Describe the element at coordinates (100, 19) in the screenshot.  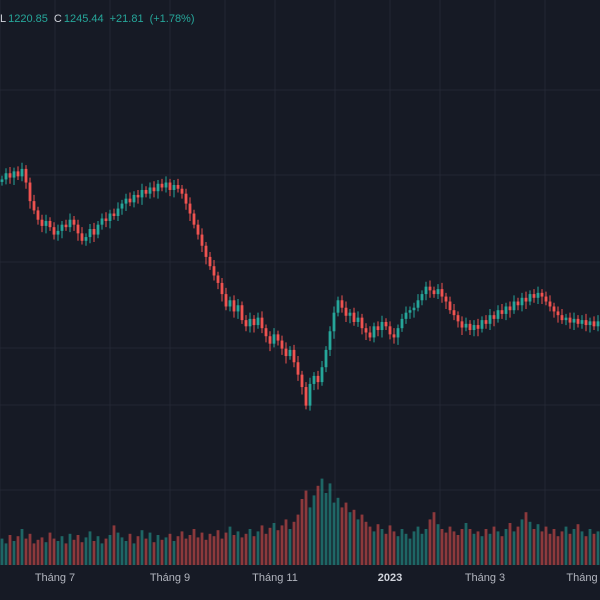
I see `ohlc-readout: L 1220.85 C 1245.44 +21.81 (+1.78%)` at that location.